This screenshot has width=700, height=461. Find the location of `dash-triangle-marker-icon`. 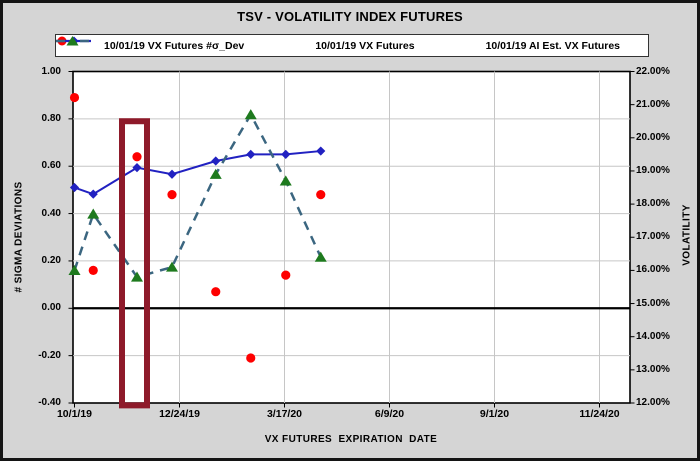

dash-triangle-marker-icon is located at coordinates (72, 41).